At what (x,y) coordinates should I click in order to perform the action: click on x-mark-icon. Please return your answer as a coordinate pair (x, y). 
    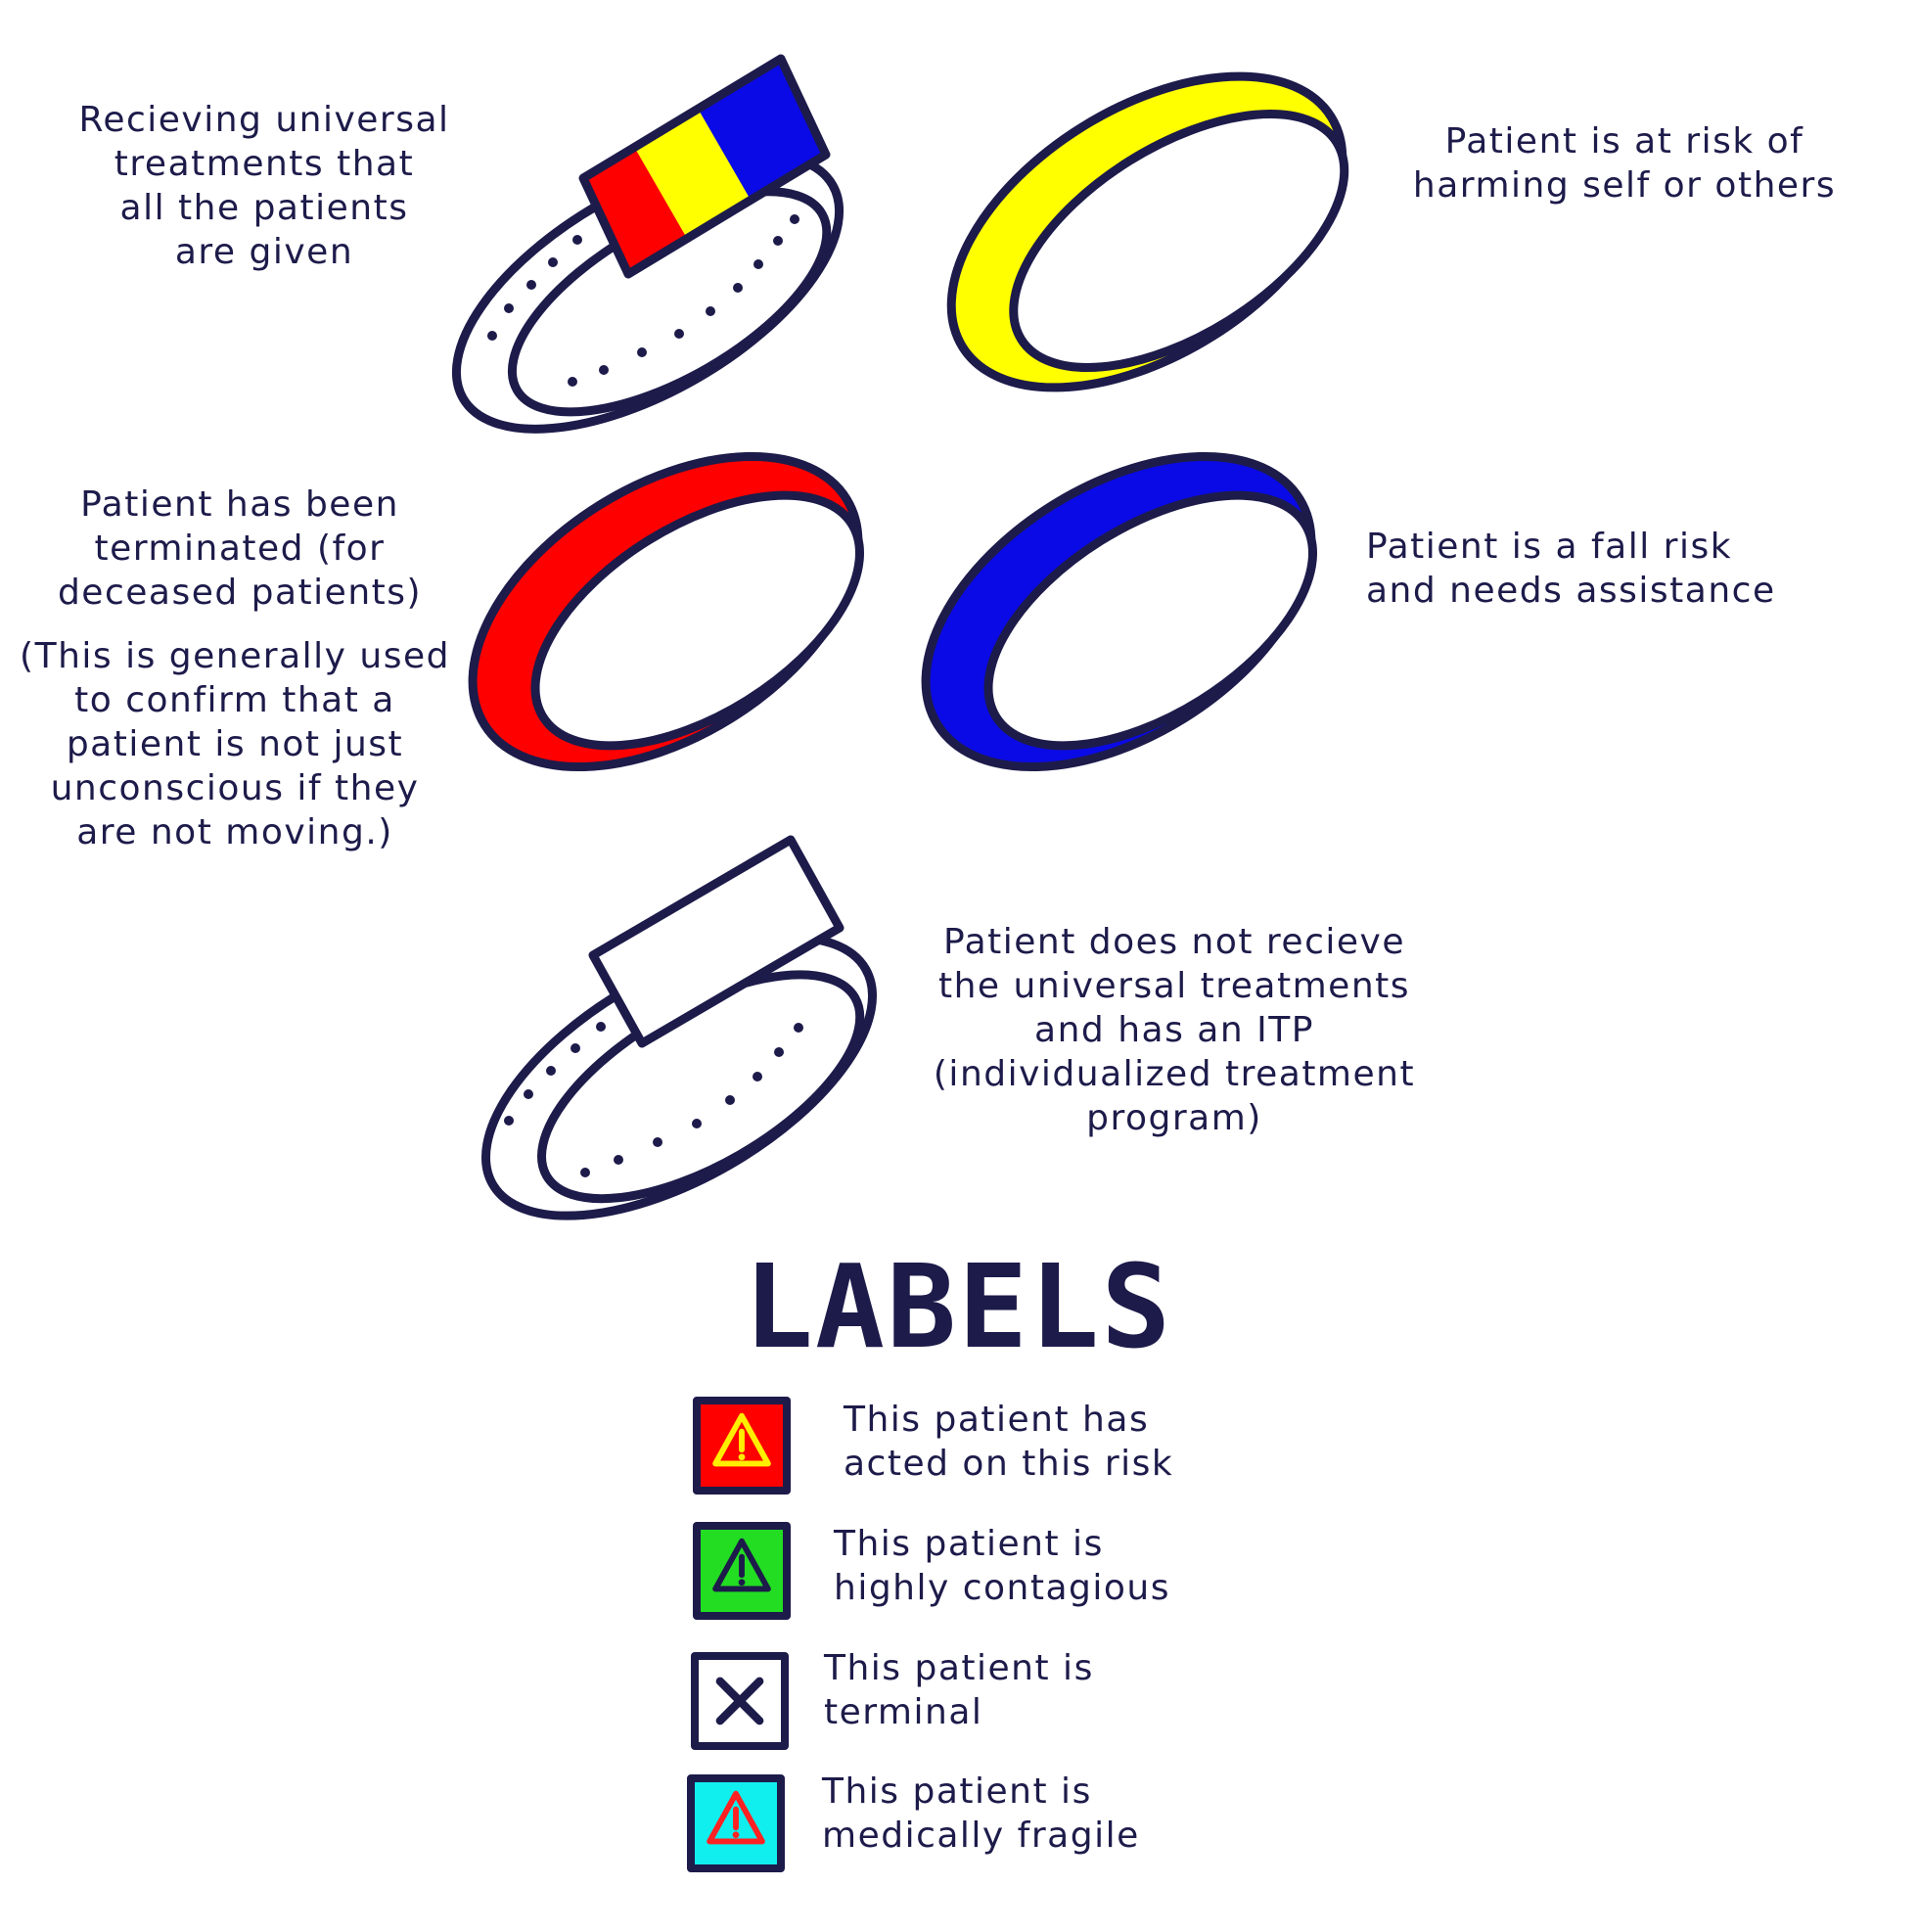
    Looking at the image, I should click on (740, 1701).